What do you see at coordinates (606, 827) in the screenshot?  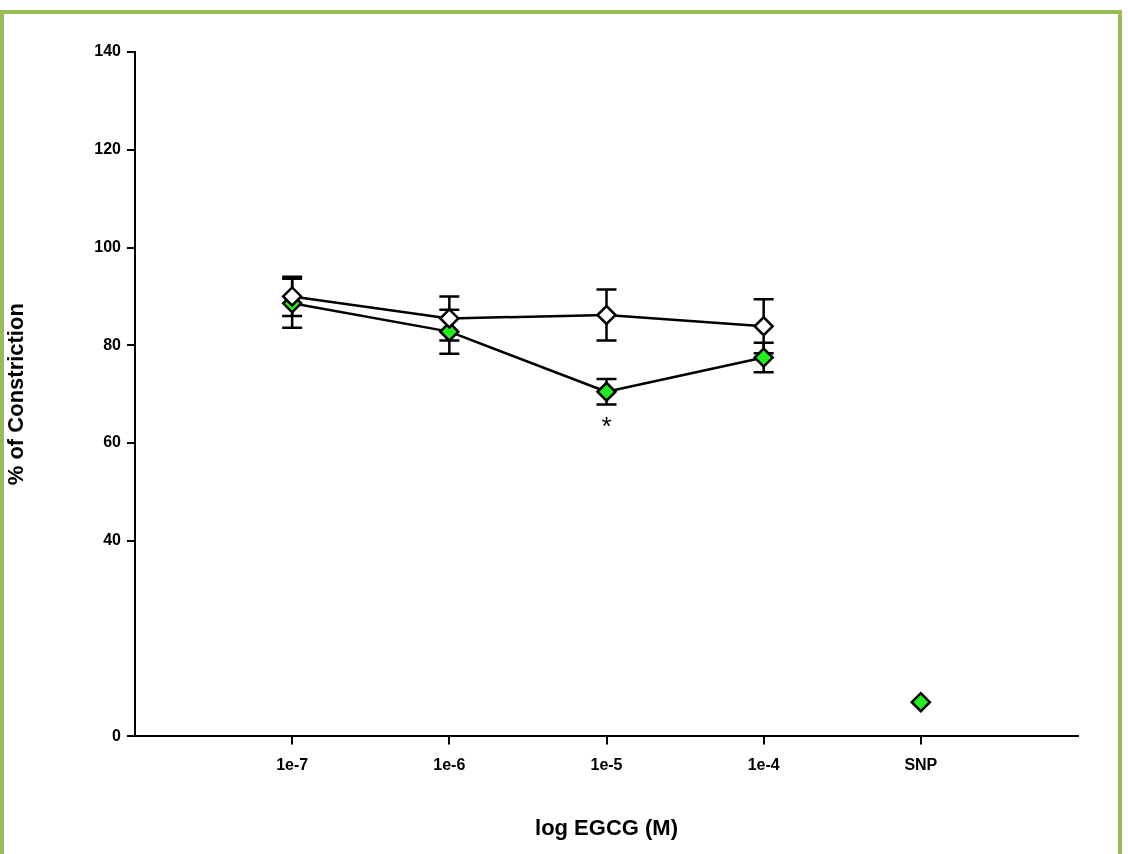 I see `x-axis-title: log EGCG (M)` at bounding box center [606, 827].